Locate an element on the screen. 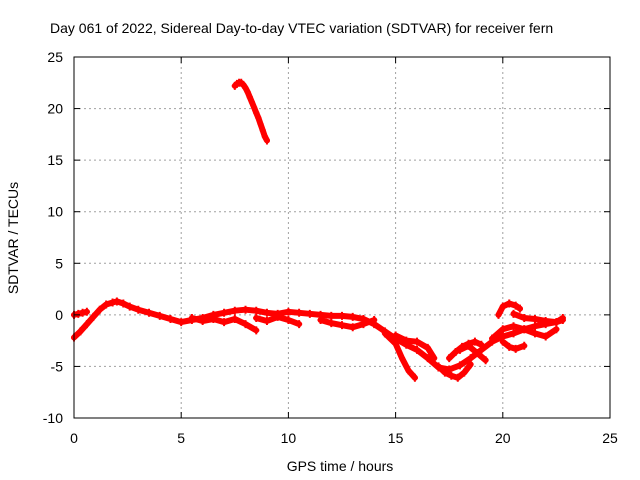 Image resolution: width=640 pixels, height=480 pixels. x-tick-label: 15 is located at coordinates (396, 438).